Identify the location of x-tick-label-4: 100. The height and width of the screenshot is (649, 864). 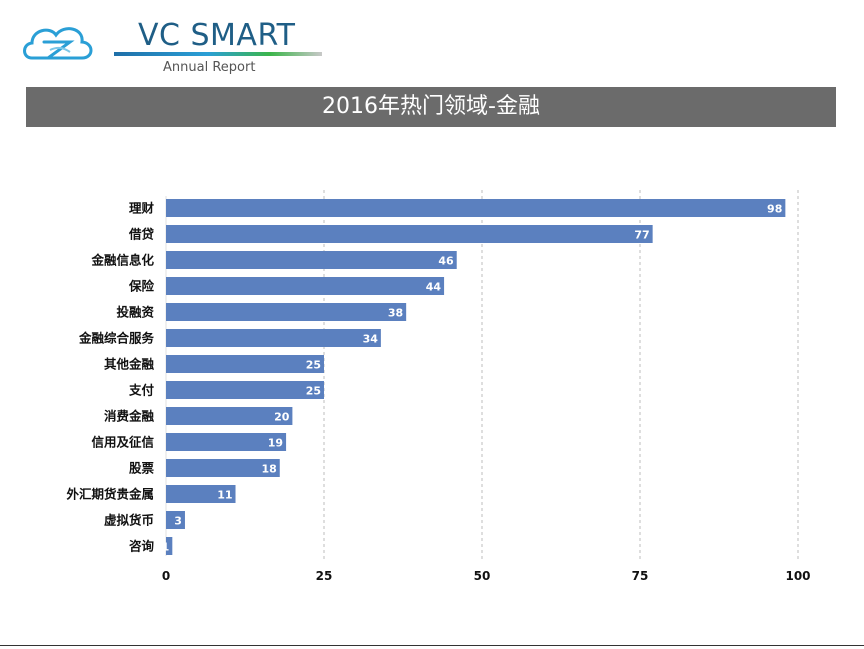
(797, 576).